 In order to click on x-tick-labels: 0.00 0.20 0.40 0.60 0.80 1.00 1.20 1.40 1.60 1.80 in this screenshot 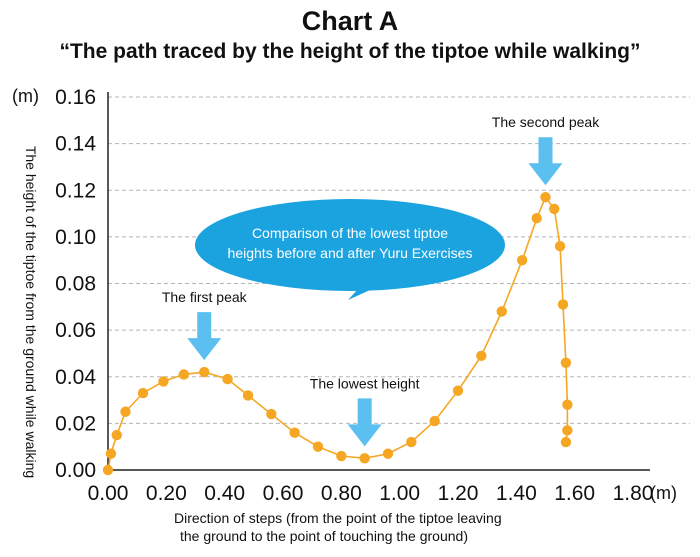, I will do `click(371, 493)`.